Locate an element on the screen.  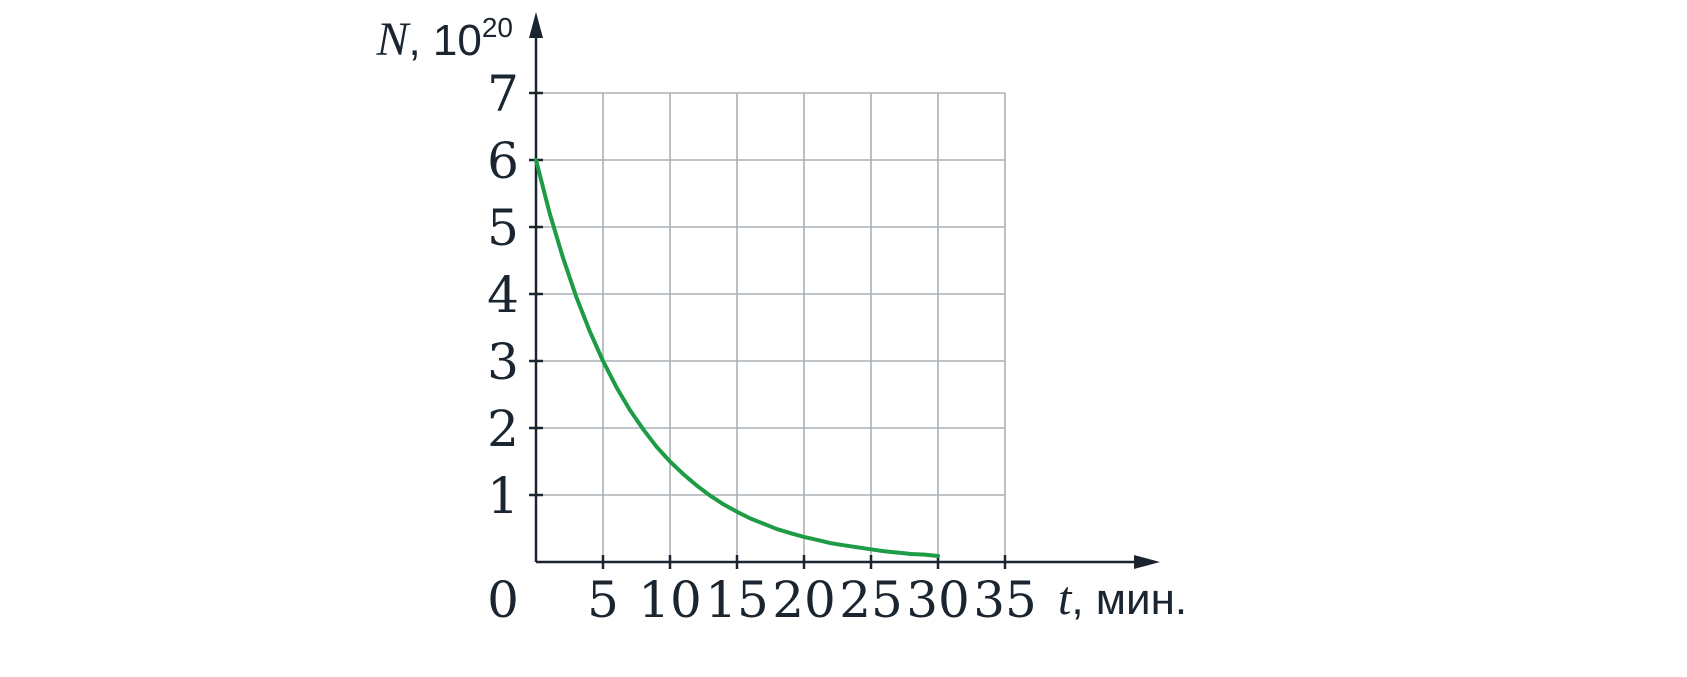
y-tick-label: 5 is located at coordinates (503, 228).